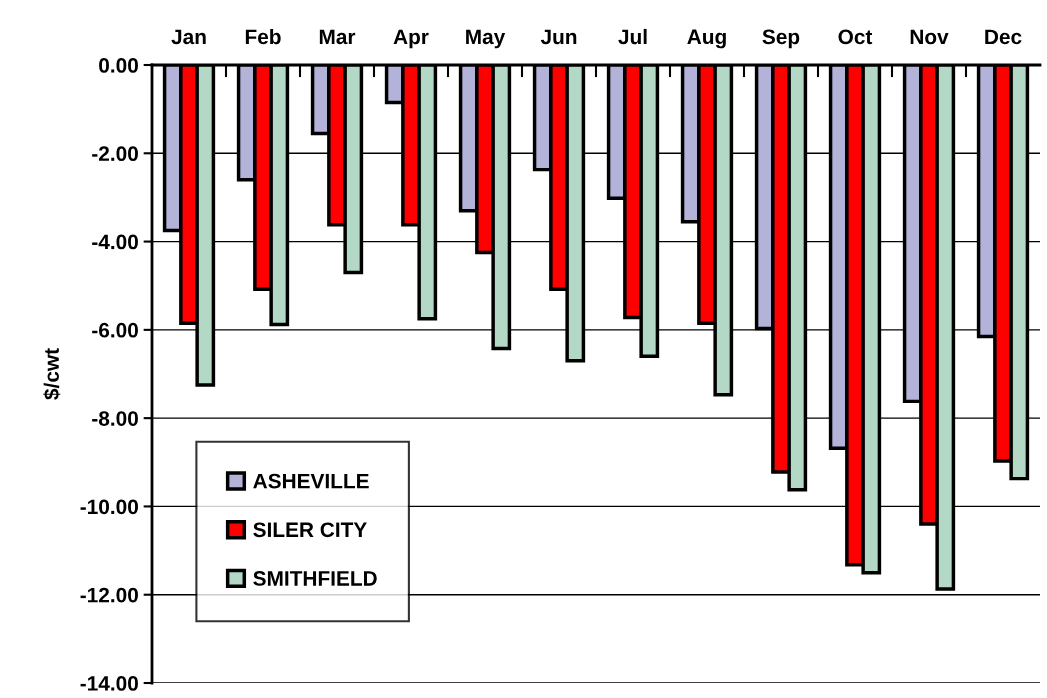  Describe the element at coordinates (109, 507) in the screenshot. I see `y-tick-label: -10.00` at that location.